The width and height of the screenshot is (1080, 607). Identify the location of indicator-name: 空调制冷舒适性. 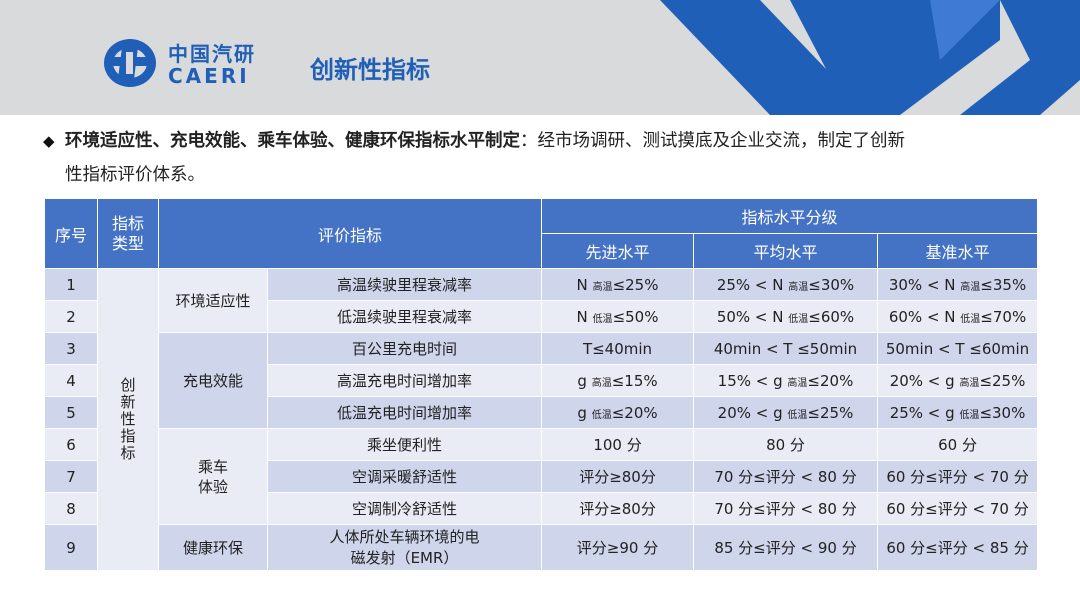
(404, 508).